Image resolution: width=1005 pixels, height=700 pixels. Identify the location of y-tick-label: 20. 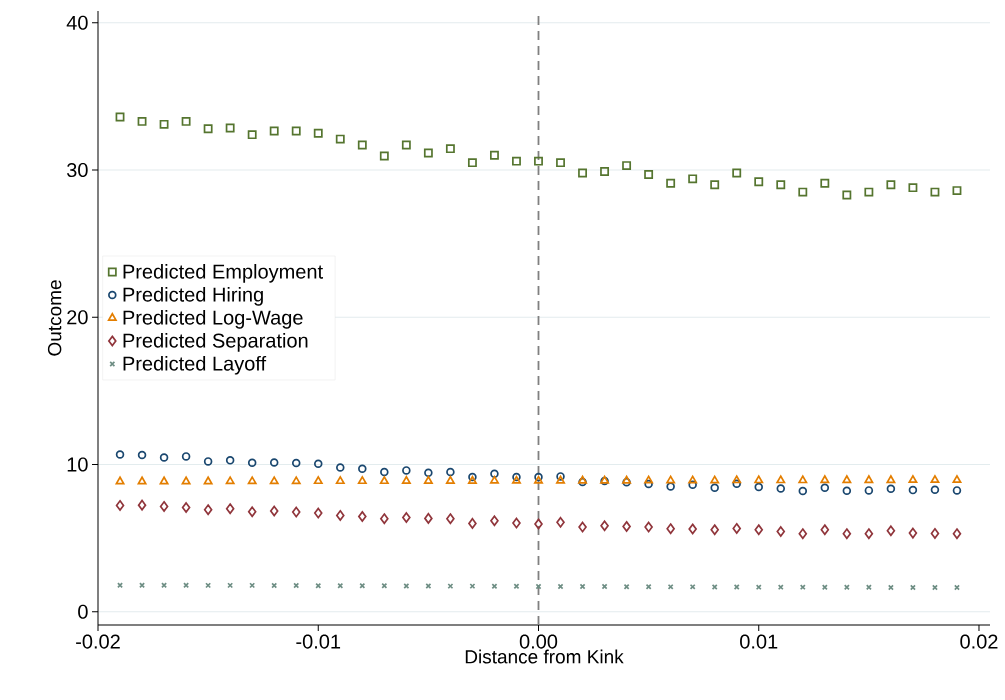
(77, 317).